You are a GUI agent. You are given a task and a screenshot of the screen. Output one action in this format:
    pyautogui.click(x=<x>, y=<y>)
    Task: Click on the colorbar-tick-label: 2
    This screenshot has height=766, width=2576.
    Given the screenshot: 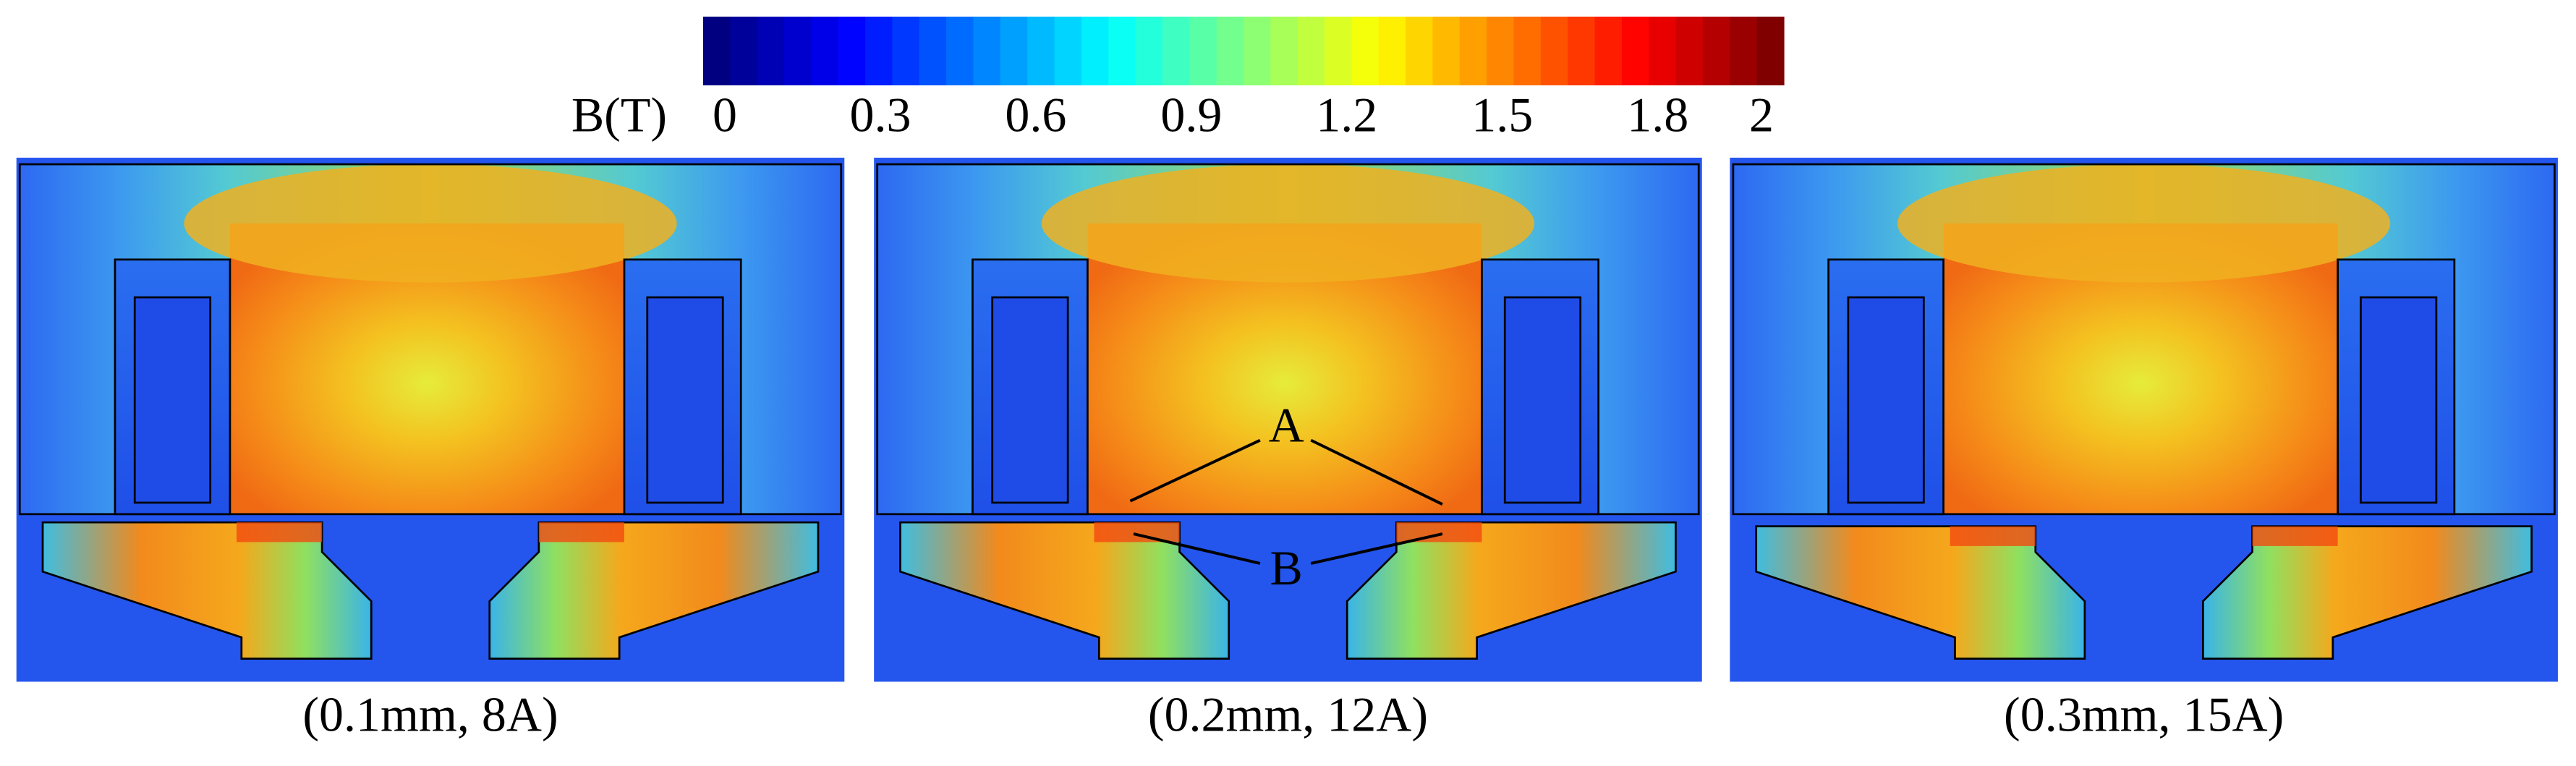 What is the action you would take?
    pyautogui.click(x=1761, y=115)
    